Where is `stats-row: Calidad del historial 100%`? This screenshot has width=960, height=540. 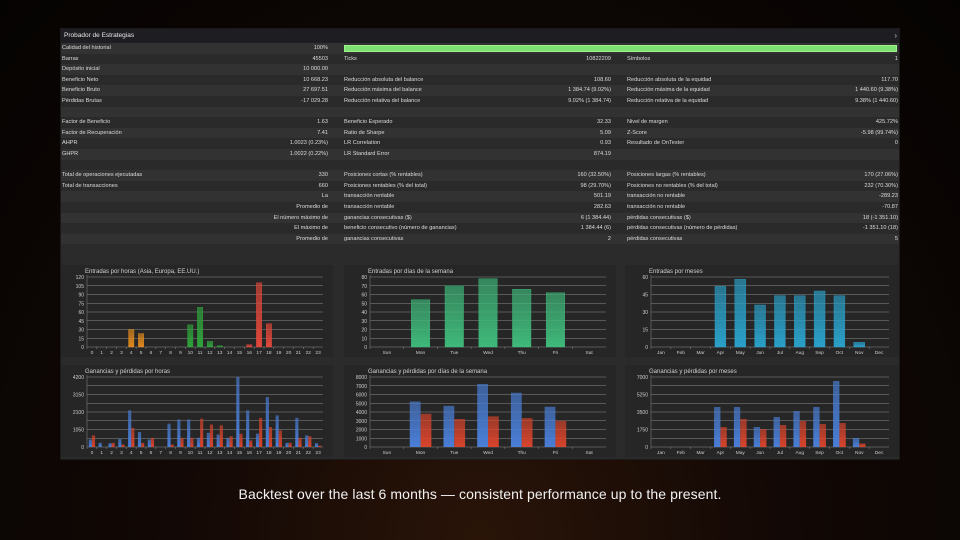
stats-row: Calidad del historial 100% is located at coordinates (480, 48).